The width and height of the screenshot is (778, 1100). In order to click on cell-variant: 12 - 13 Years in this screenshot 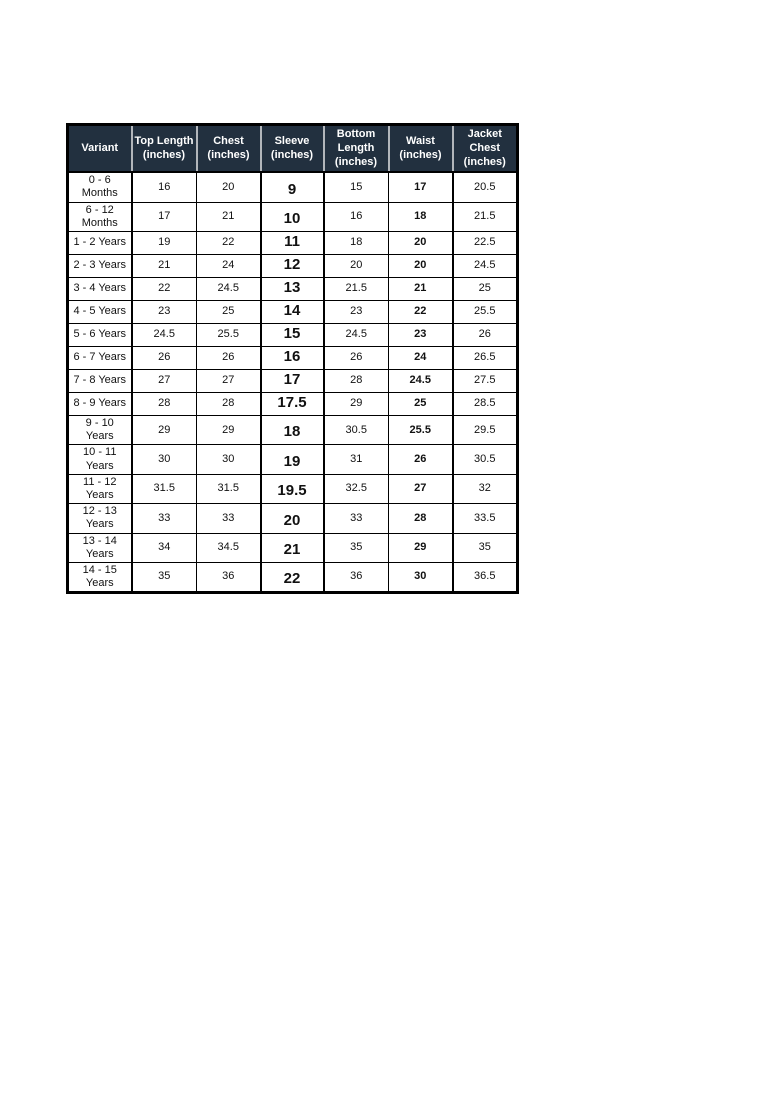, I will do `click(100, 518)`.